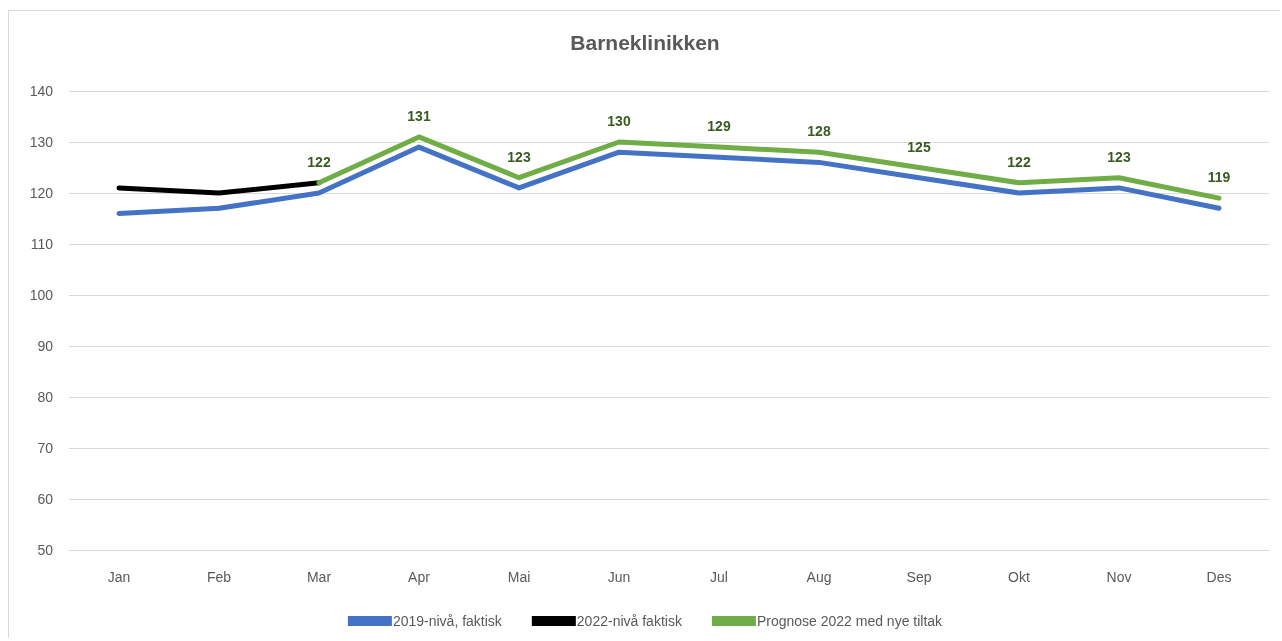  What do you see at coordinates (41, 193) in the screenshot?
I see `y-tick-label: 120` at bounding box center [41, 193].